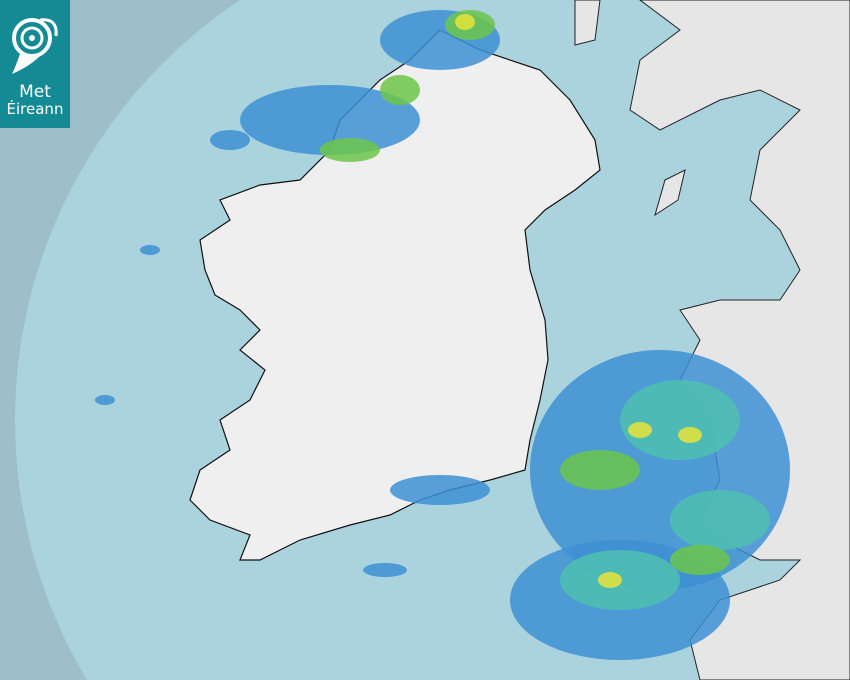 This screenshot has height=680, width=850. I want to click on logo-text-met: Met, so click(35, 92).